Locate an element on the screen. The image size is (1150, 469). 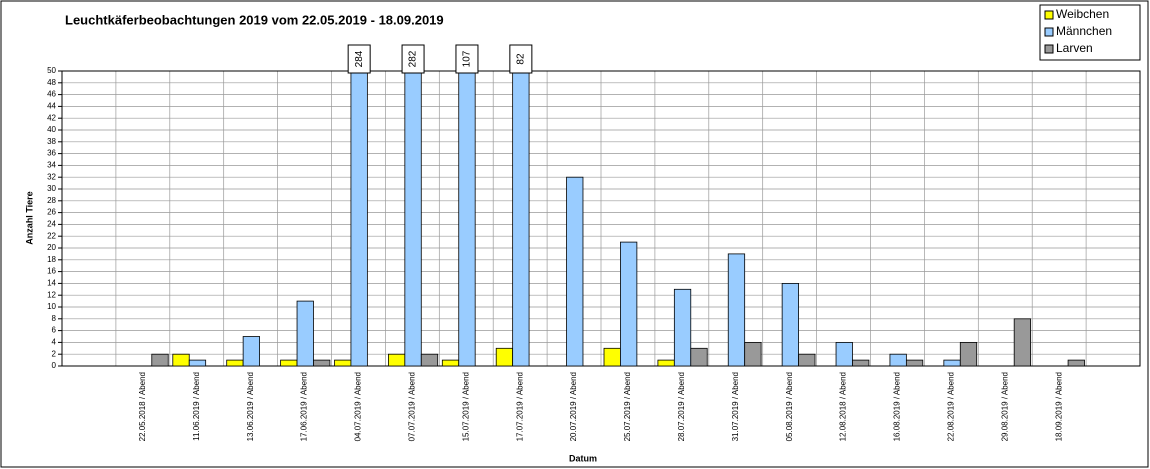
x-tick-label: 22.08.2019 / Abend is located at coordinates (950, 406).